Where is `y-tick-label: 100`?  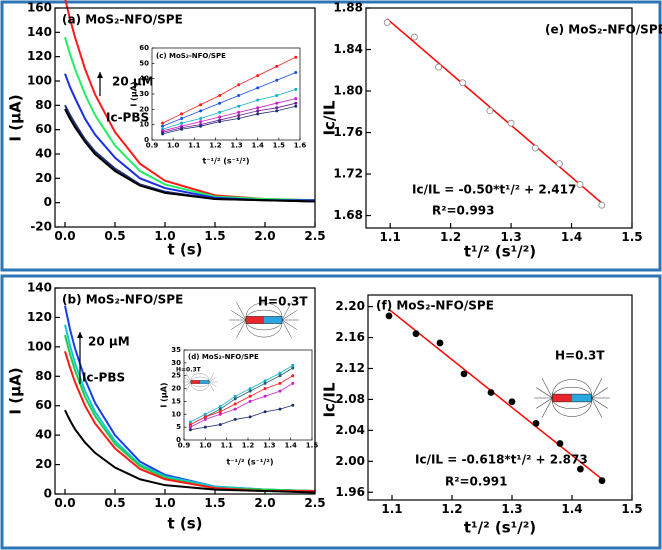 y-tick-label: 100 is located at coordinates (39, 81).